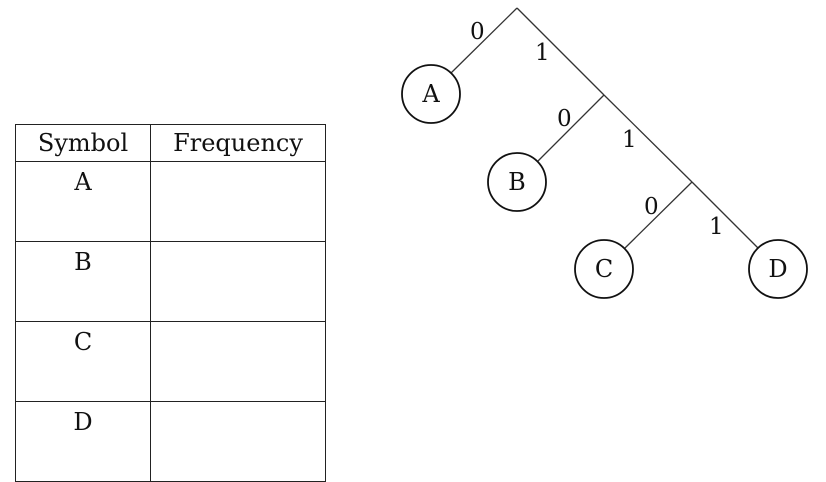 This screenshot has width=826, height=482. I want to click on symbol-column-header: Symbol, so click(83, 143).